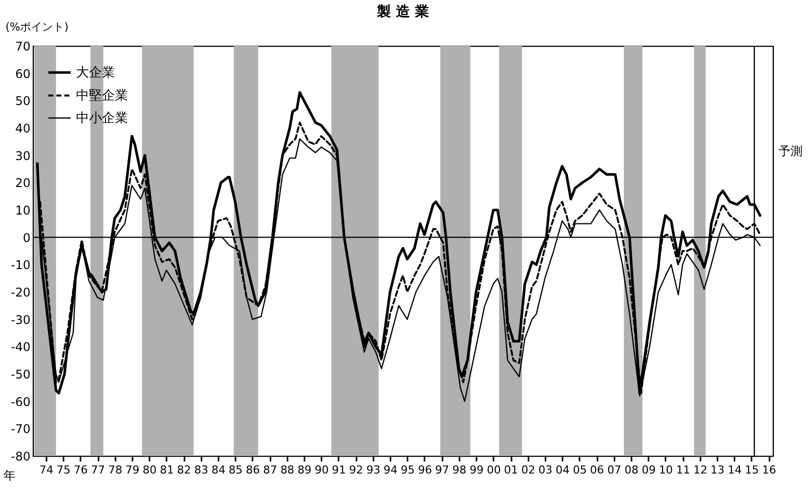 Image resolution: width=809 pixels, height=488 pixels. Describe the element at coordinates (735, 470) in the screenshot. I see `x-tick-label: 14` at that location.